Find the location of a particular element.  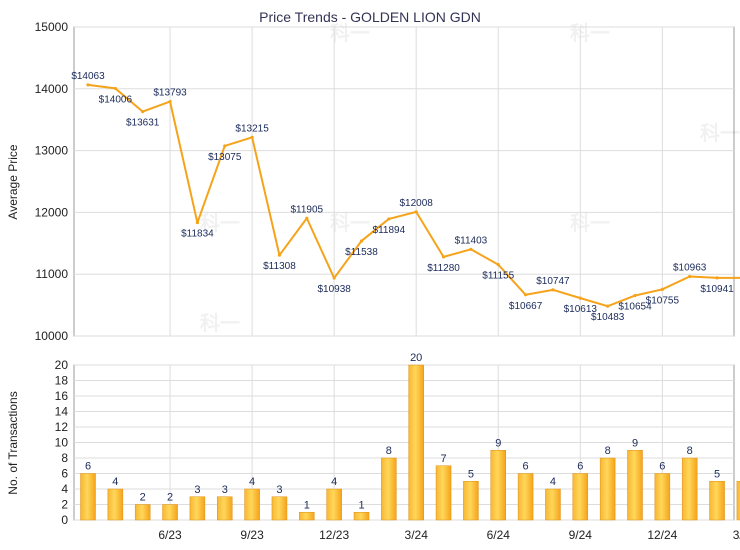

price-y-tick-label: 12000 is located at coordinates (52, 212).